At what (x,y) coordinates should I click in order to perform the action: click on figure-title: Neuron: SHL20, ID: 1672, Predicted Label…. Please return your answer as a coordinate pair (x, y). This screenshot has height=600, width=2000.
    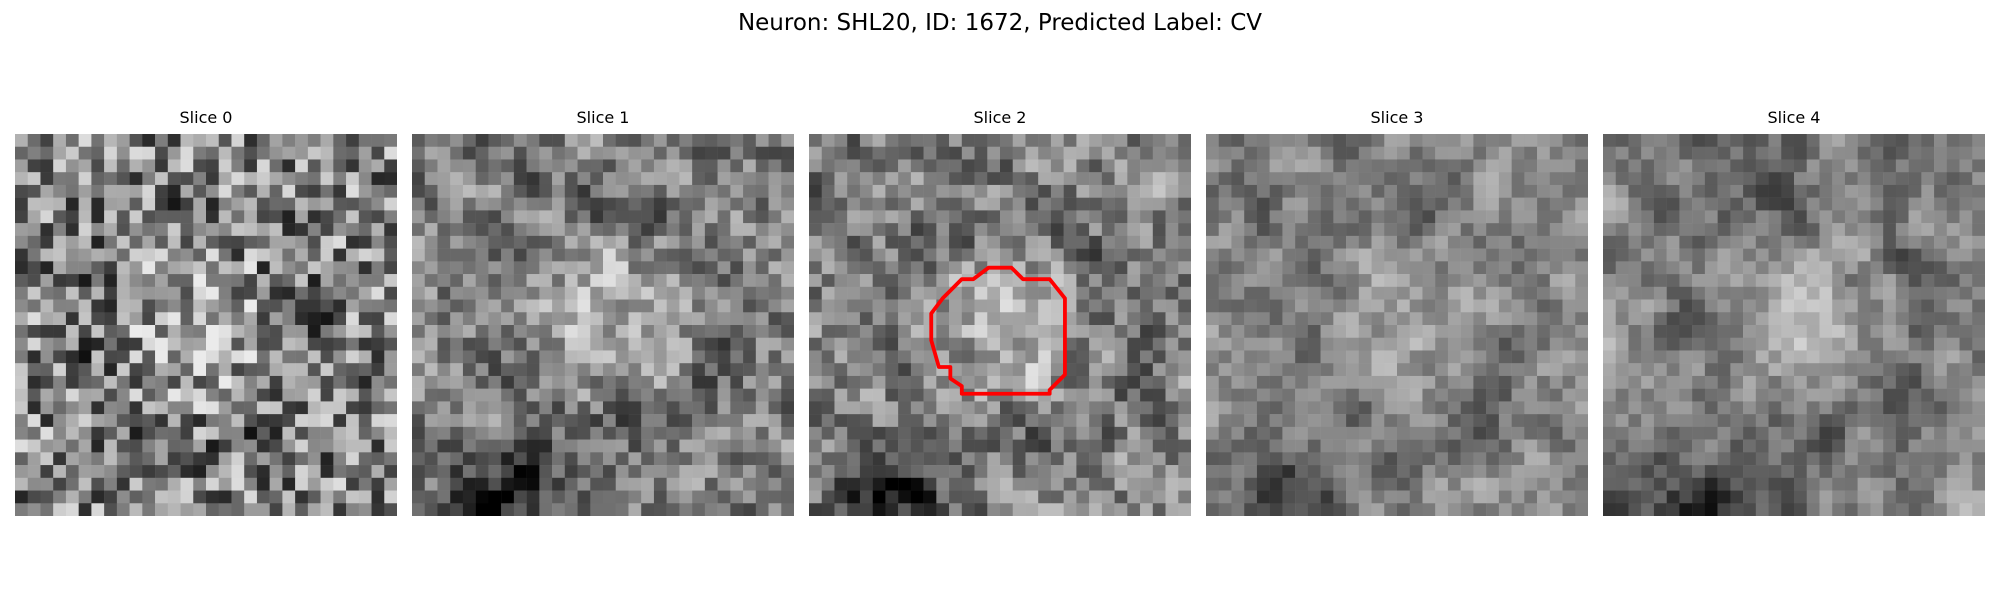
    Looking at the image, I should click on (1000, 23).